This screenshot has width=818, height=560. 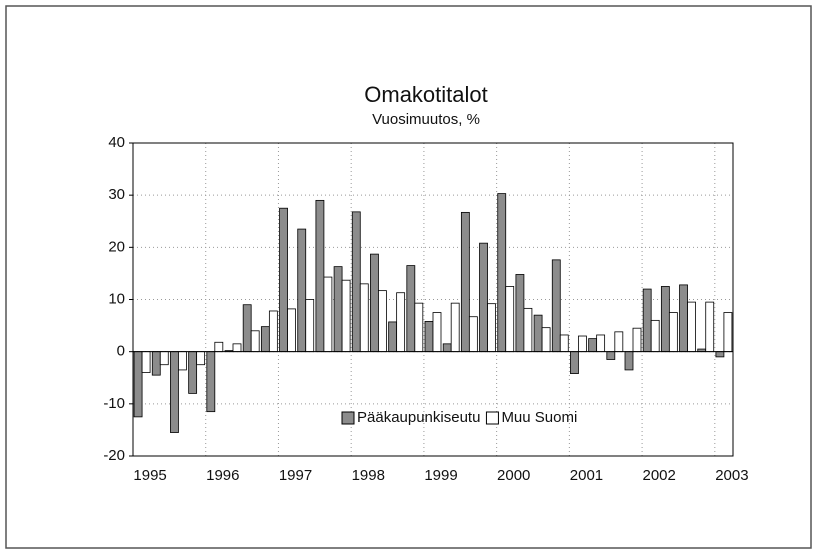 What do you see at coordinates (114, 455) in the screenshot?
I see `y-tick-label: -20` at bounding box center [114, 455].